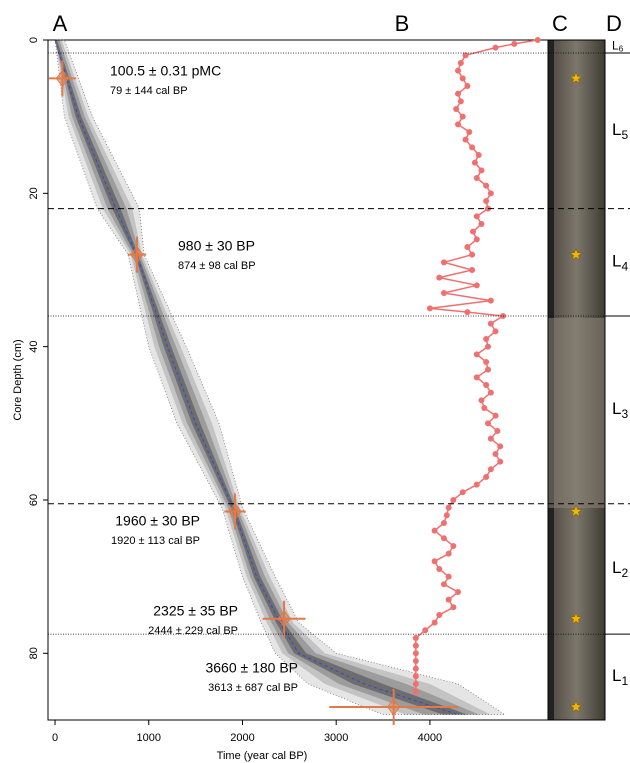 The height and width of the screenshot is (763, 630). I want to click on y-tick-label: 80, so click(34, 653).